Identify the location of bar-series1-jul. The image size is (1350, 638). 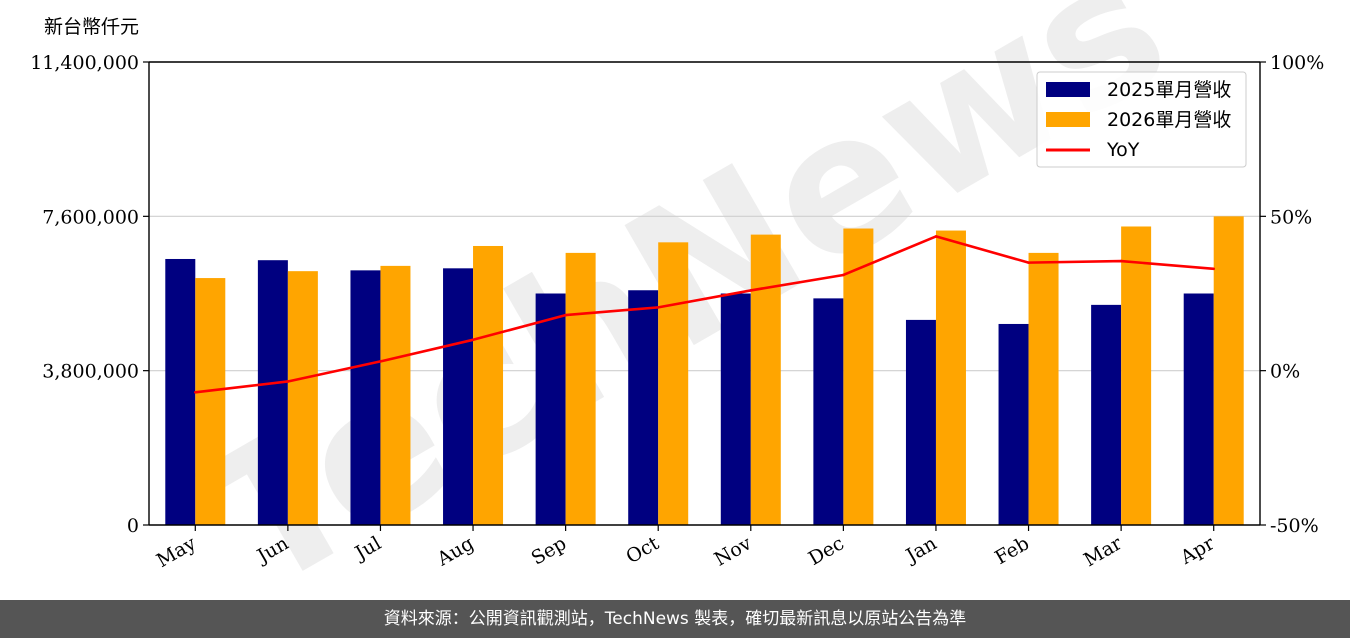
(365, 397).